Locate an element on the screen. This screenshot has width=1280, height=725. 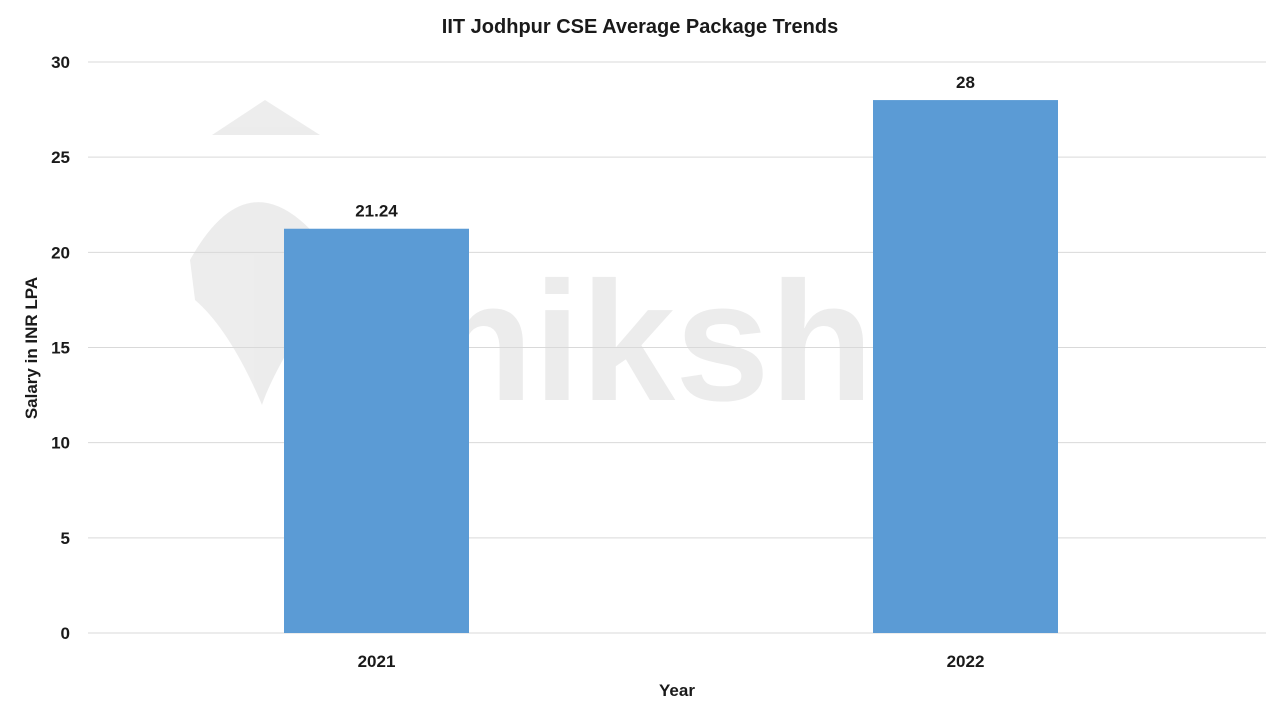
y-tick-label: 25 is located at coordinates (60, 157).